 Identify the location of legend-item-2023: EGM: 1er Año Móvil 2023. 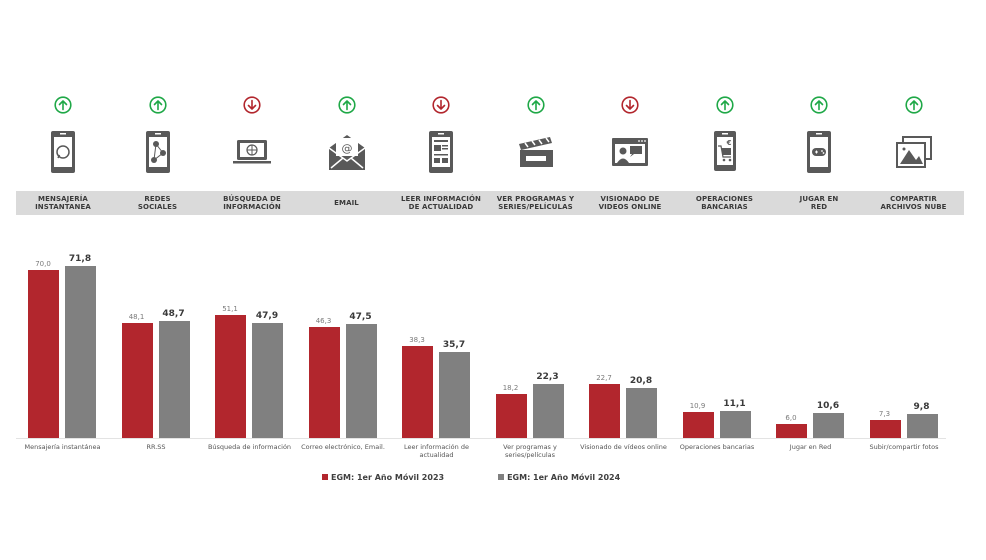
(383, 477).